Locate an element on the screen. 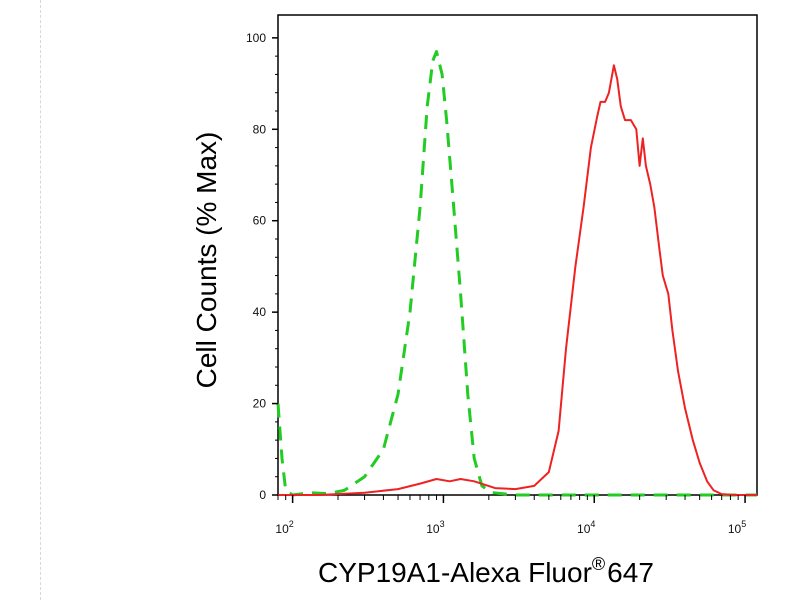 The height and width of the screenshot is (600, 800). y-tick-label: 40 is located at coordinates (260, 312).